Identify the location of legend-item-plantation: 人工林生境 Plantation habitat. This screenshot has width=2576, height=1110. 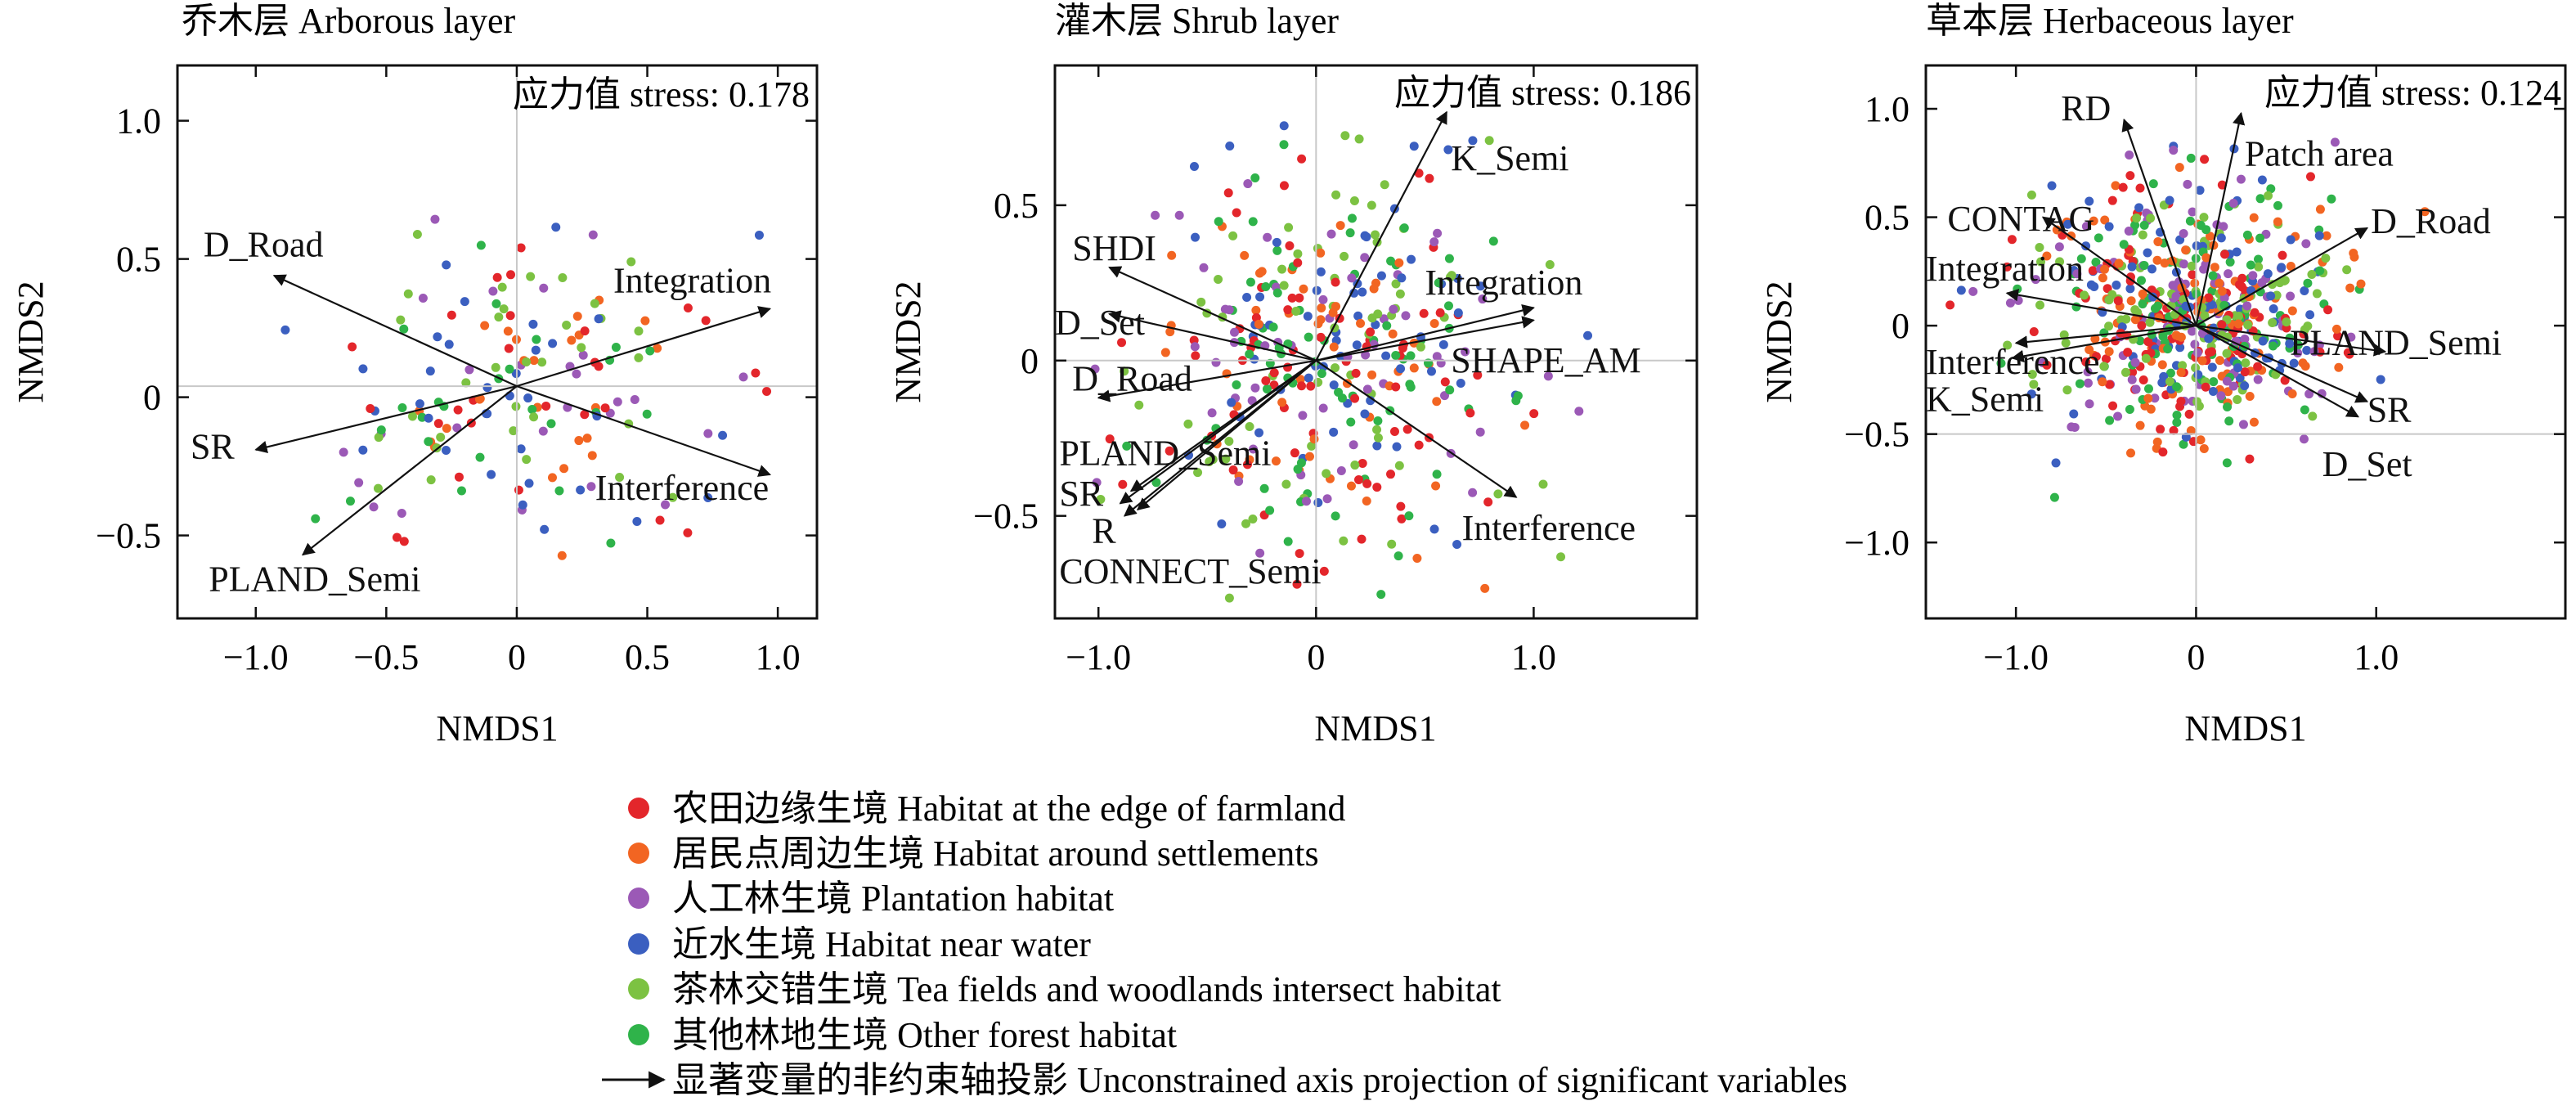
(871, 899).